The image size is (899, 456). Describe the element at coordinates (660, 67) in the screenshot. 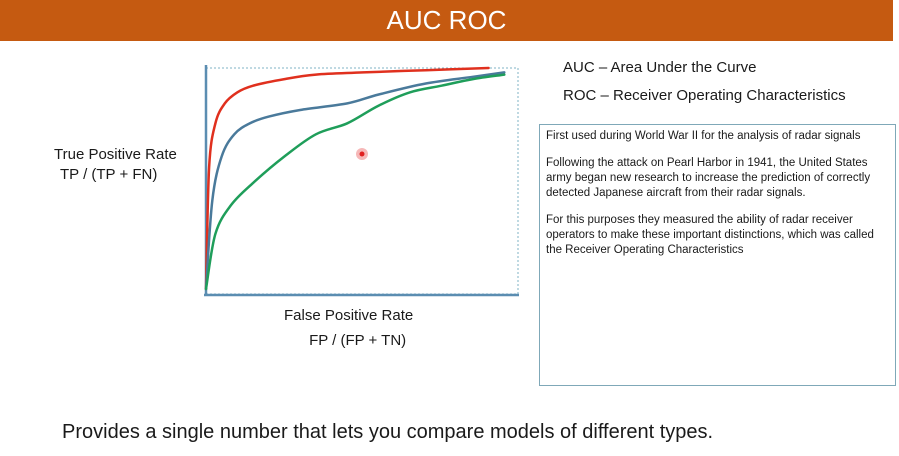

I see `definition-auc: AUC – Area Under the Curve` at that location.